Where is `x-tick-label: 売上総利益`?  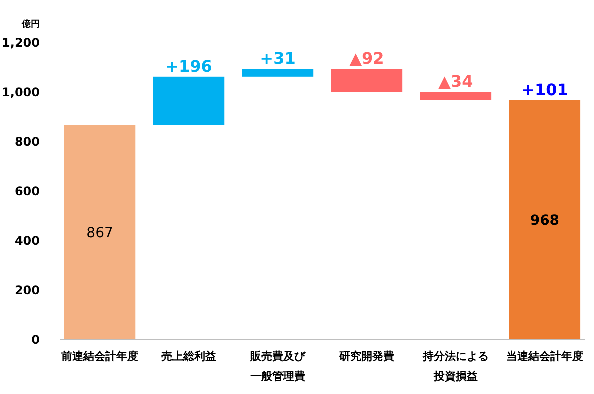
x-tick-label: 売上総利益 is located at coordinates (189, 356).